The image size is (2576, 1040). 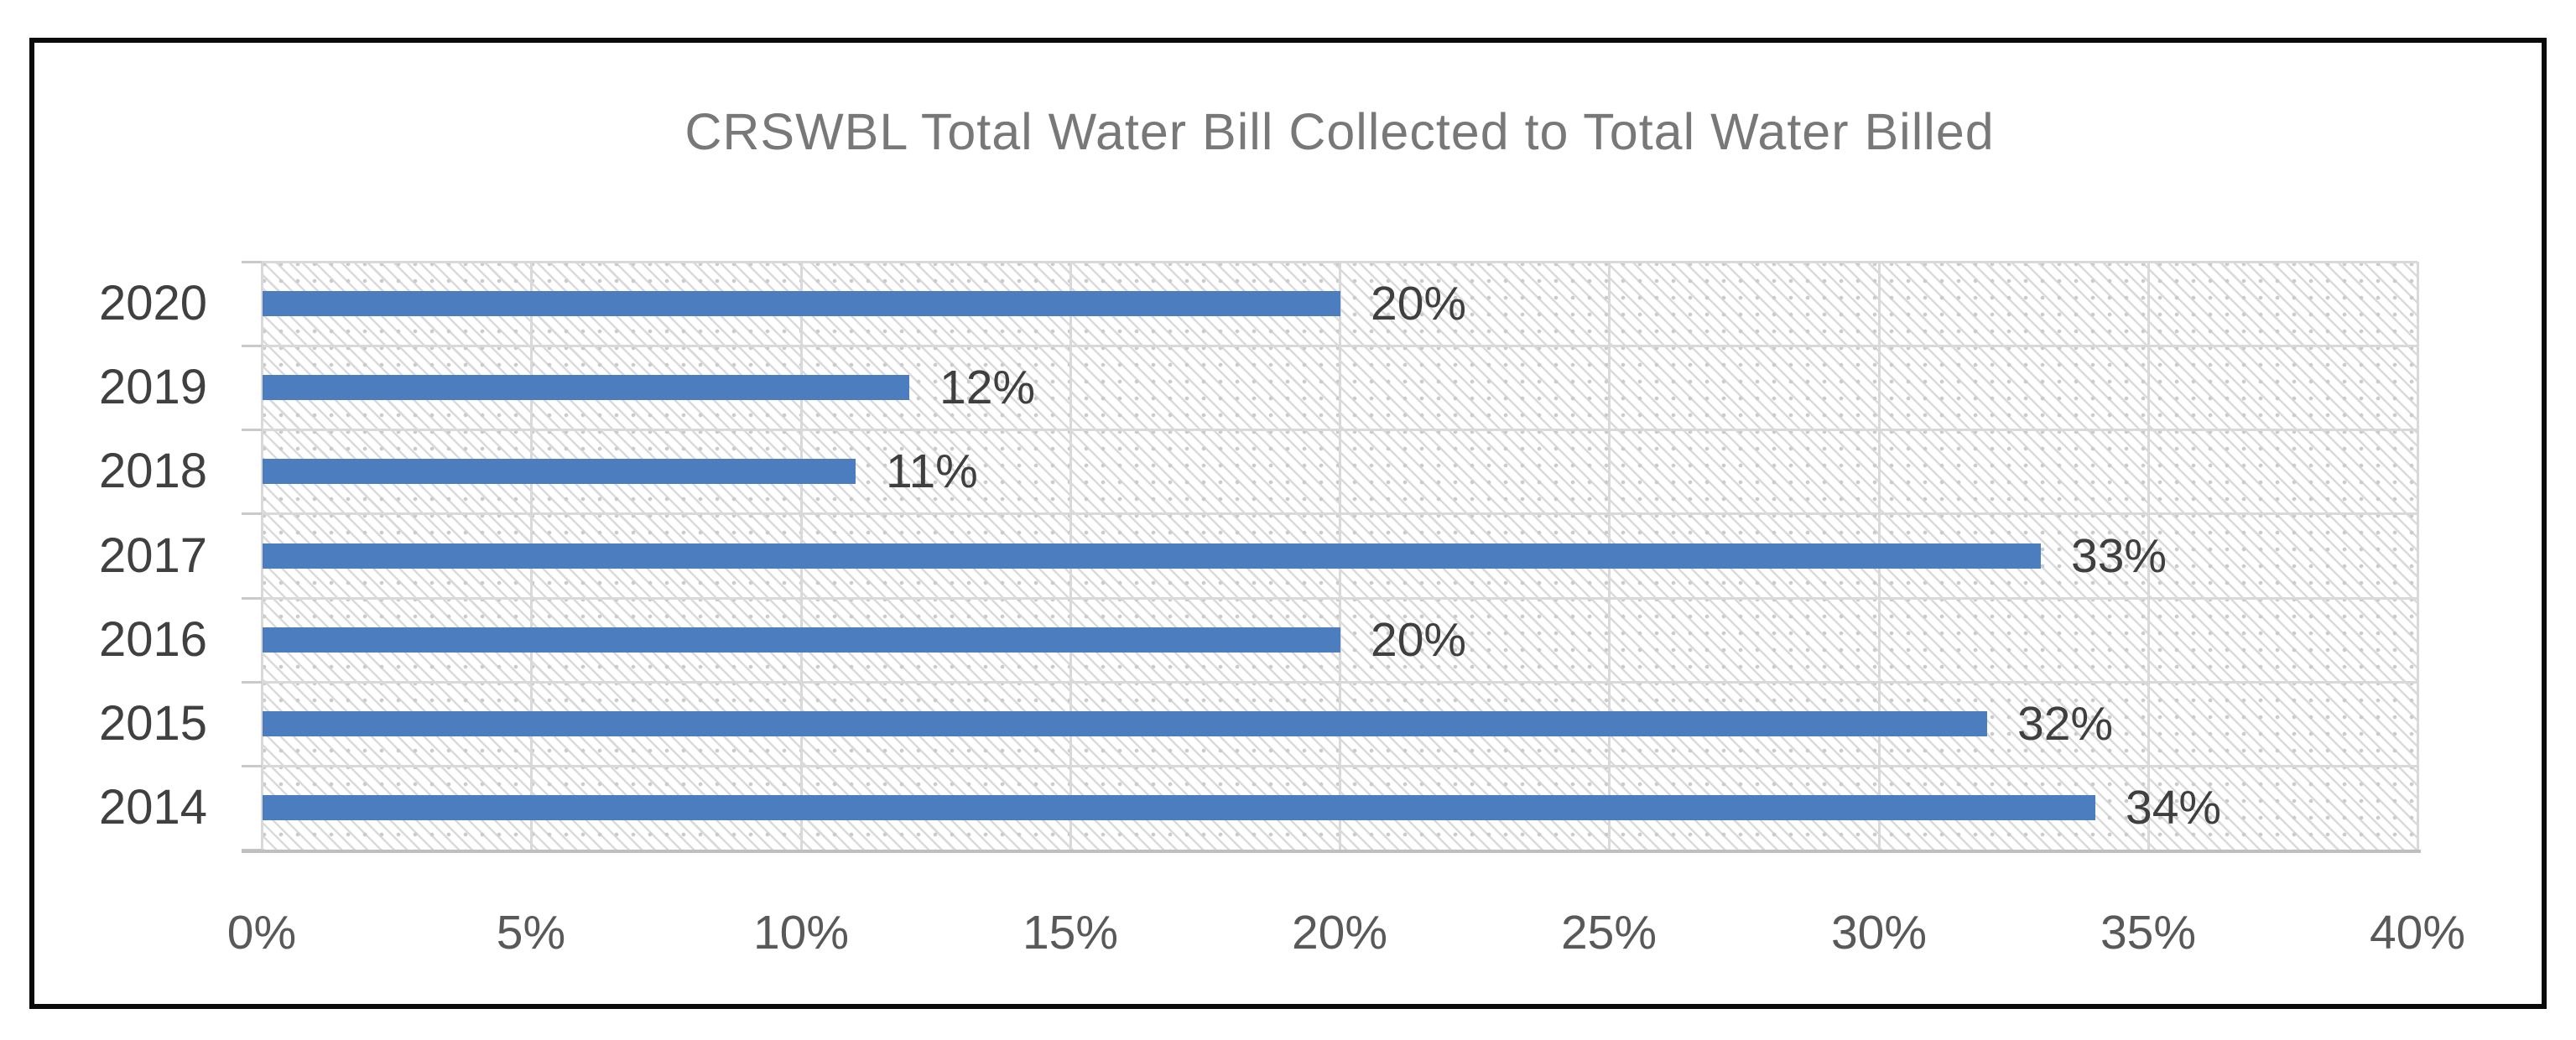 I want to click on x-axis-label: 30%, so click(x=1879, y=932).